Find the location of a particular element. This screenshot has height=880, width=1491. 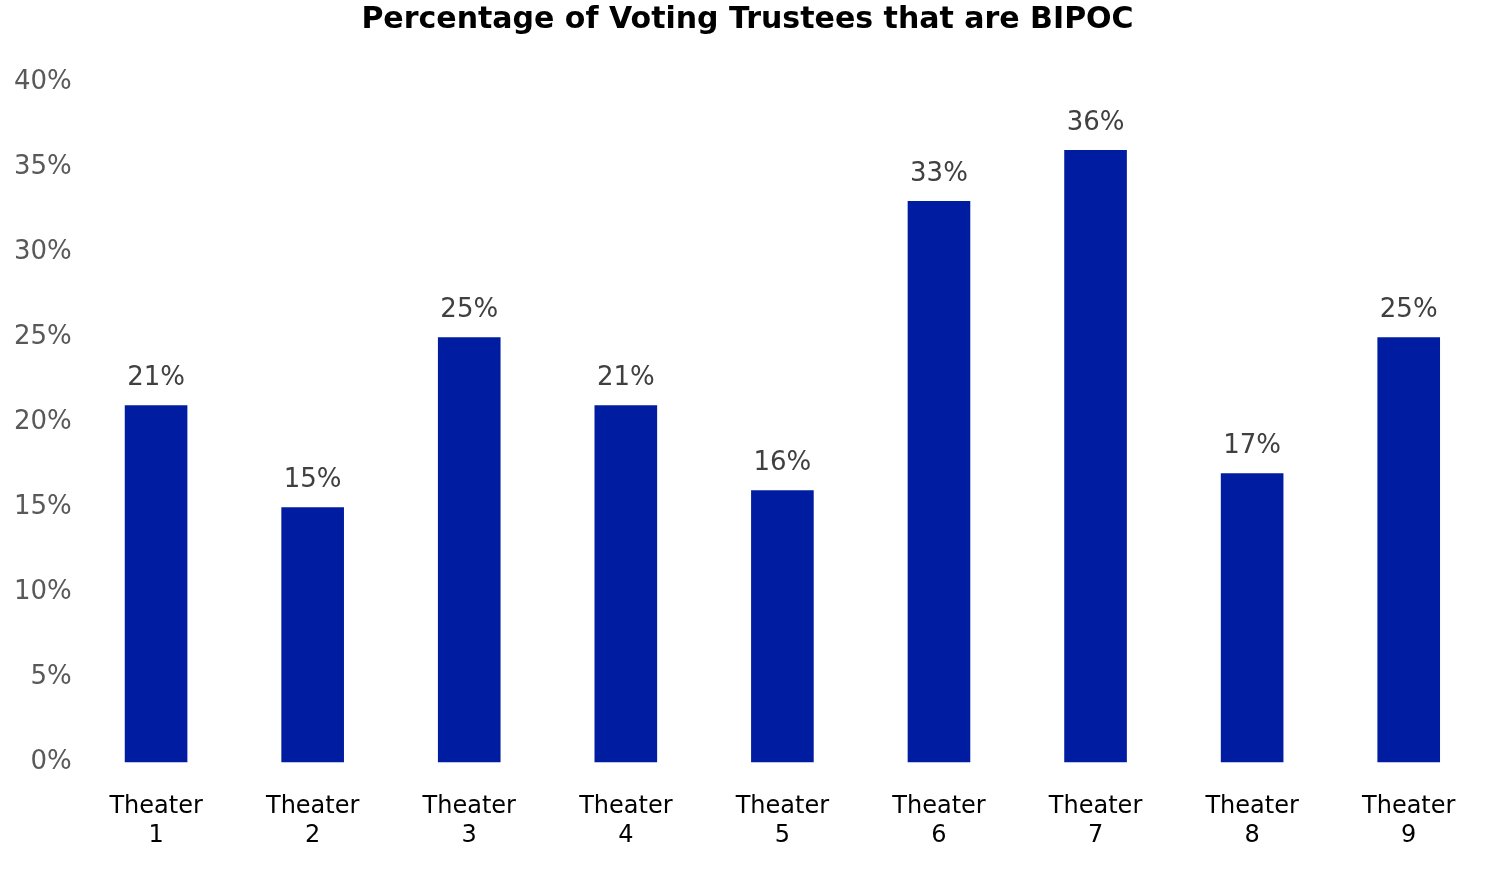

x-tick-label: Theater 2 is located at coordinates (312, 819).